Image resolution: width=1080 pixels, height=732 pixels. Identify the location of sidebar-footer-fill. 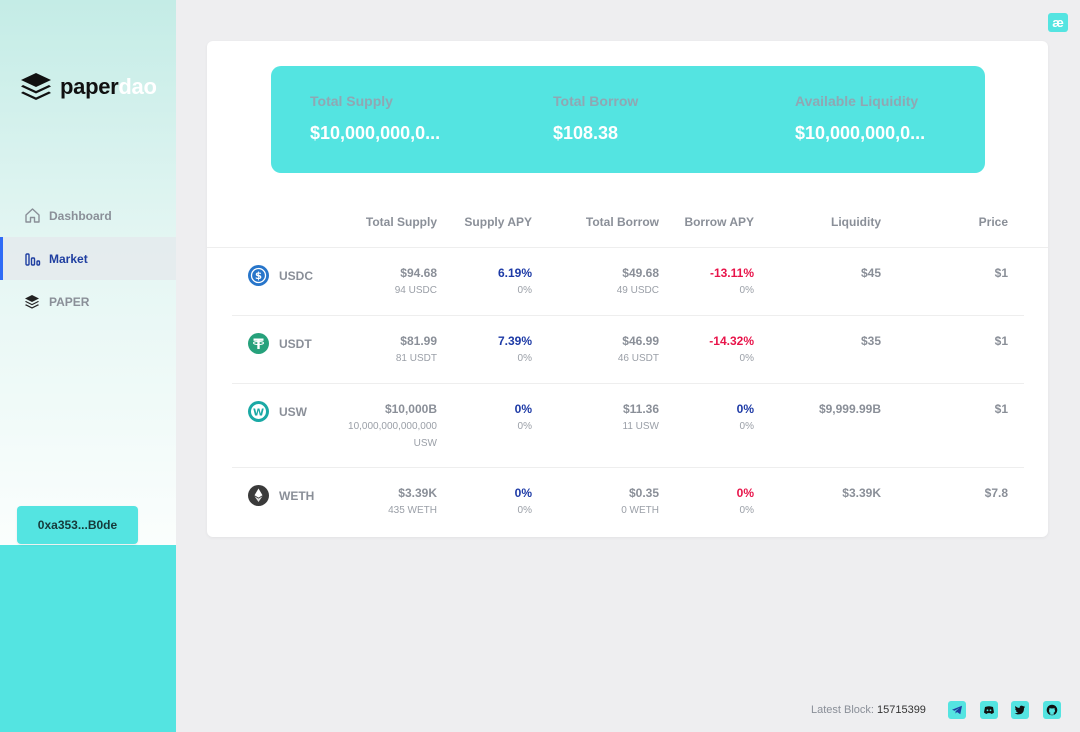
(88, 638).